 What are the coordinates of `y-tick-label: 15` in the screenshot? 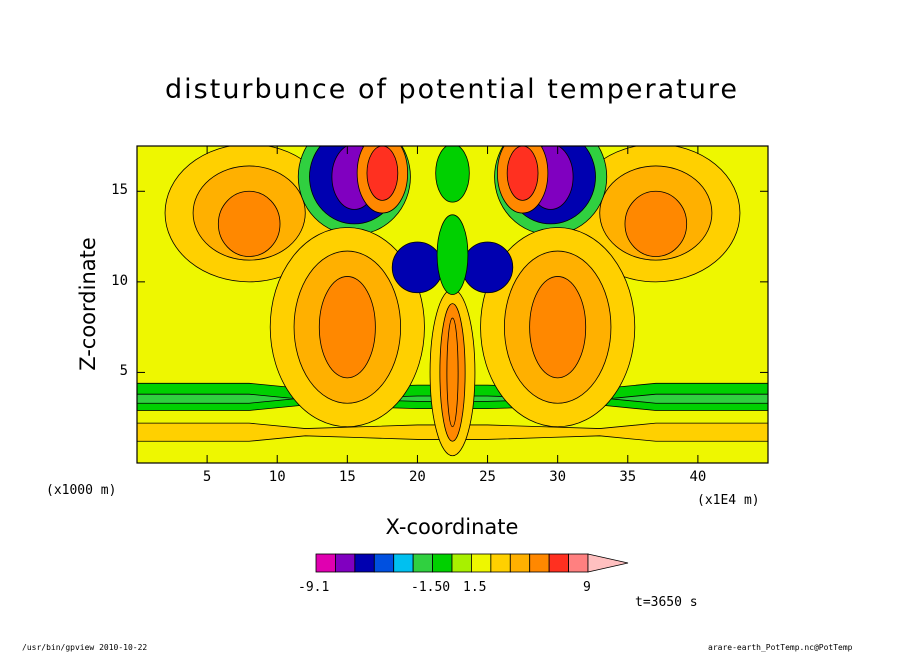 It's located at (119, 190).